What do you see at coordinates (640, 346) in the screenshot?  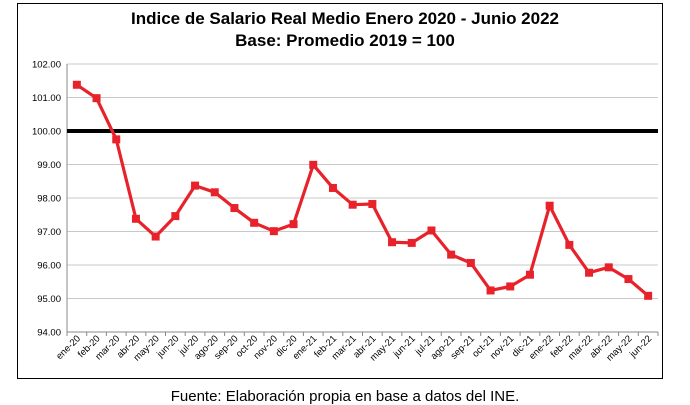 I see `x-tick-label: jun-22` at bounding box center [640, 346].